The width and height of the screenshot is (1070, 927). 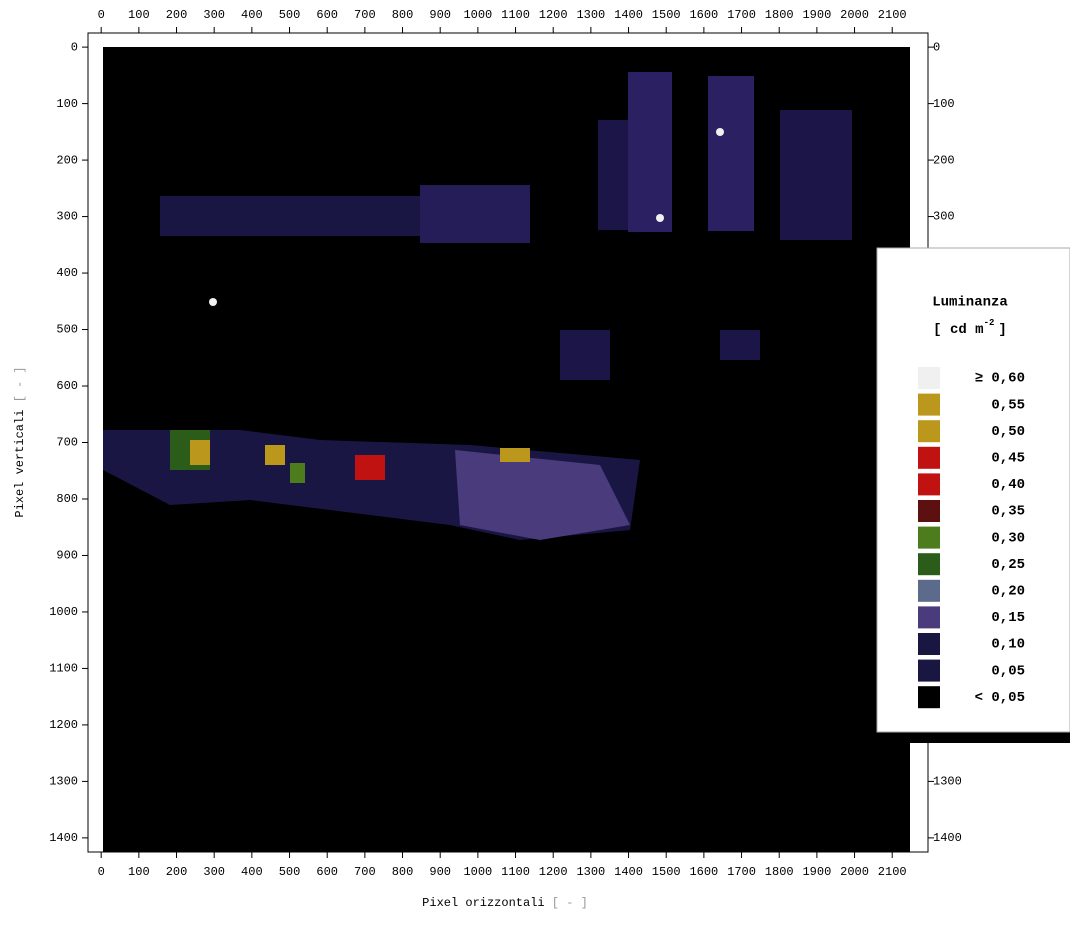 I want to click on x-tick-label-top: 900, so click(x=440, y=15).